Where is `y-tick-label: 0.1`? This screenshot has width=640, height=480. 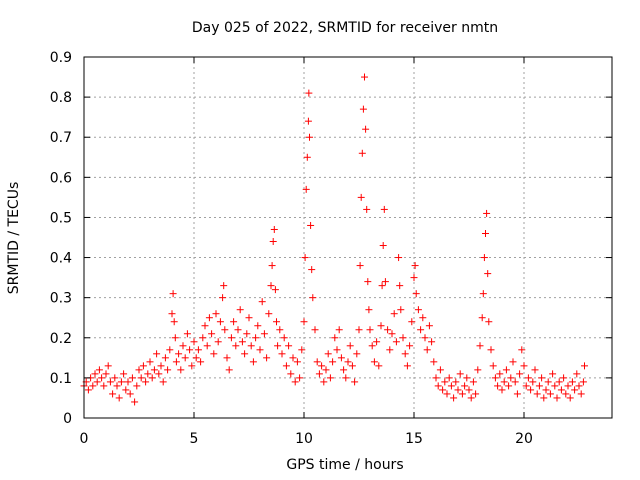 y-tick-label: 0.1 is located at coordinates (61, 379).